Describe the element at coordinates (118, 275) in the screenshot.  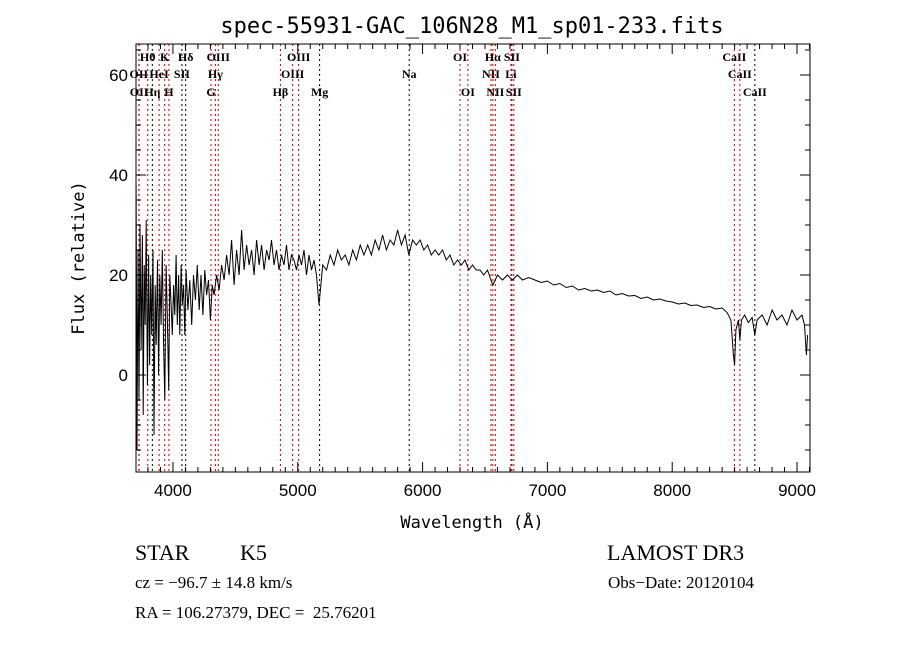
I see `y-tick-label: 20` at that location.